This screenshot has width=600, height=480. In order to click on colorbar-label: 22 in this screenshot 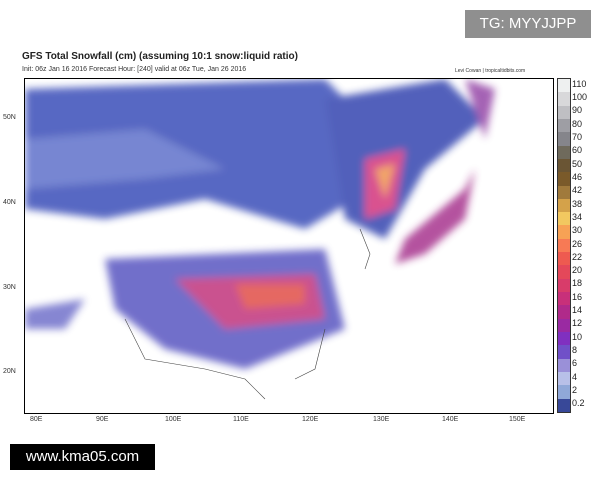, I will do `click(577, 256)`.